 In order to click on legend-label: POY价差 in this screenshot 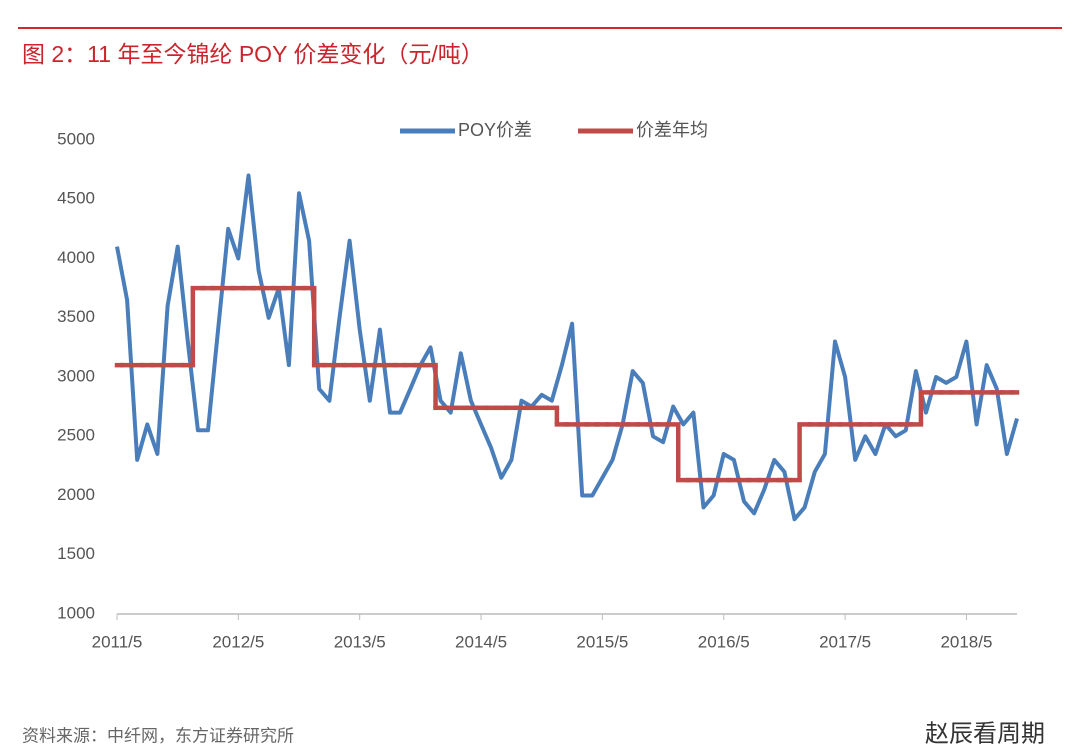, I will do `click(495, 130)`.